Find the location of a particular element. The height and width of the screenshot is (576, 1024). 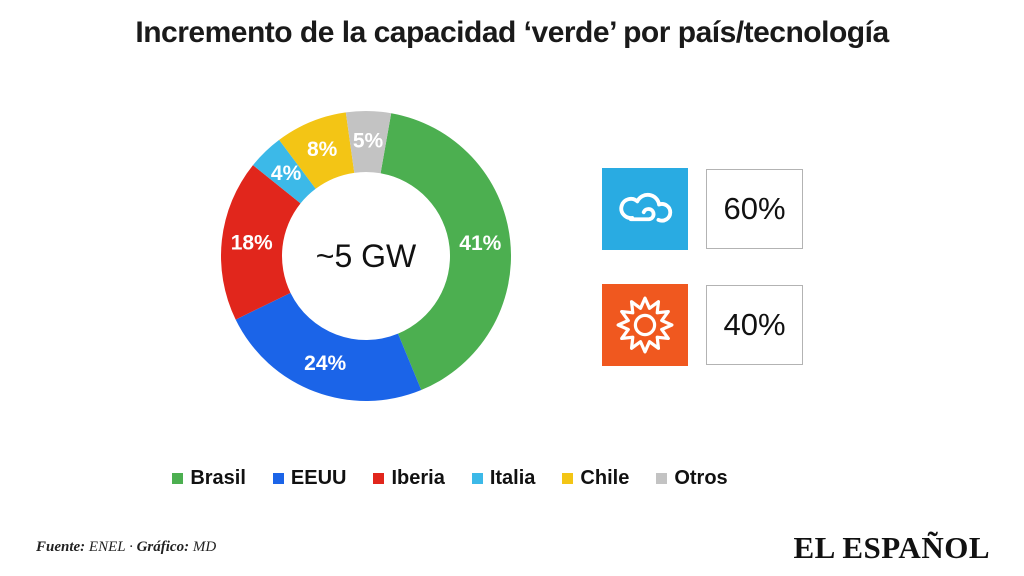

legend-item-chile: Chile is located at coordinates (595, 478).